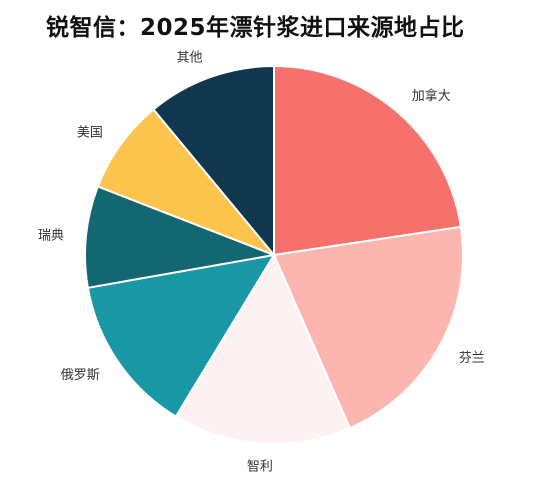 Image resolution: width=536 pixels, height=497 pixels. I want to click on slice-label-5: 美国, so click(90, 133).